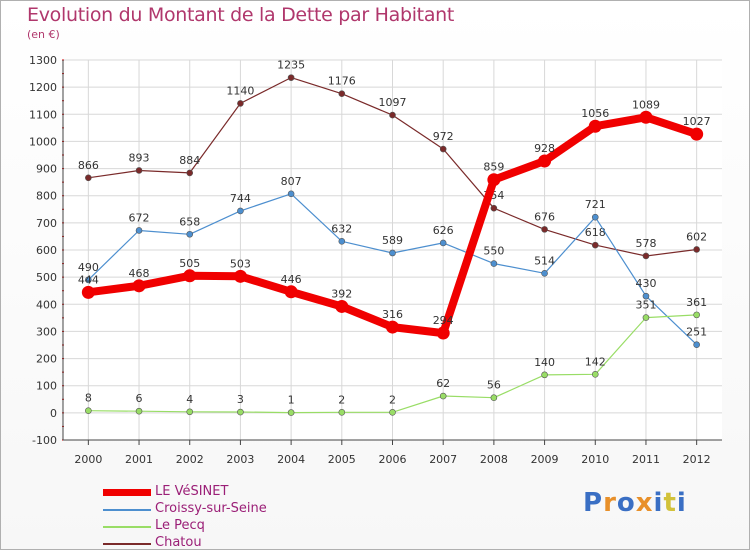 The width and height of the screenshot is (750, 552). What do you see at coordinates (443, 230) in the screenshot?
I see `data-label-croissy-sur-seine: 626` at bounding box center [443, 230].